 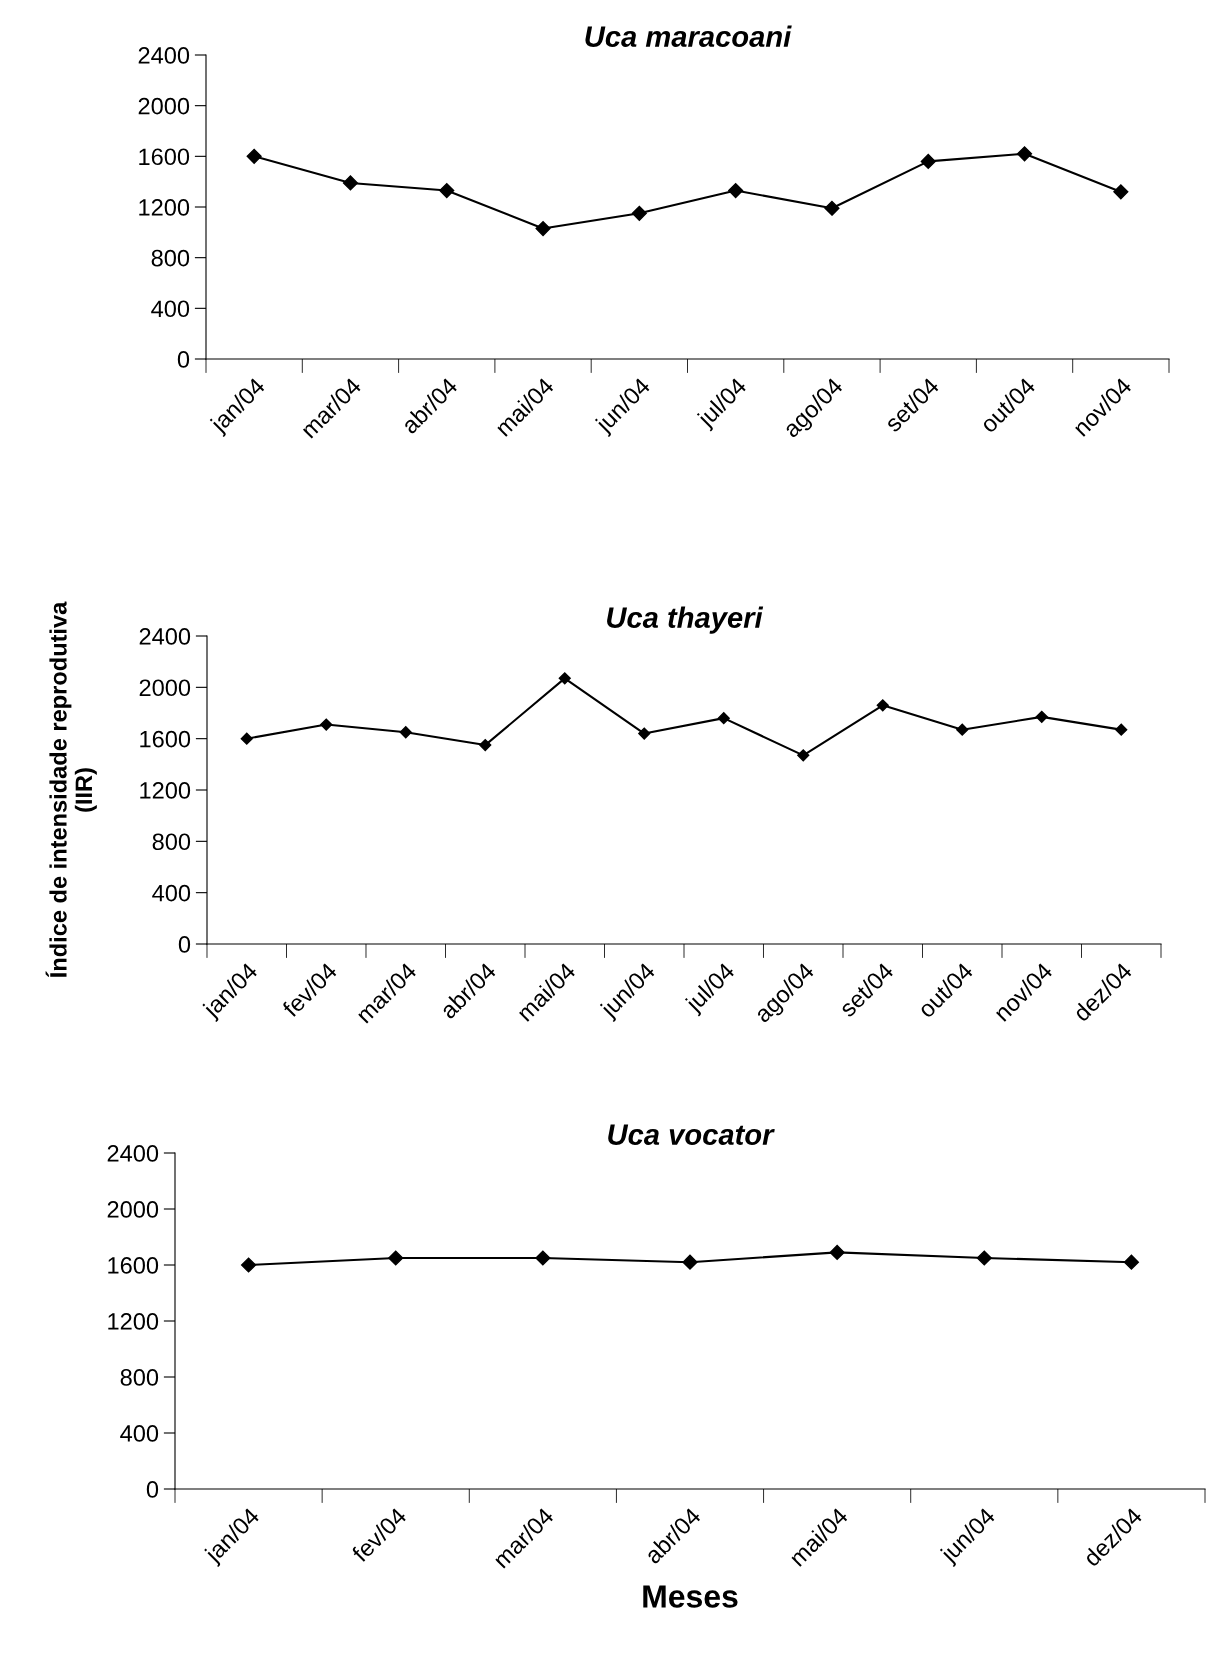 What do you see at coordinates (690, 1596) in the screenshot?
I see `x-axis-title: Meses` at bounding box center [690, 1596].